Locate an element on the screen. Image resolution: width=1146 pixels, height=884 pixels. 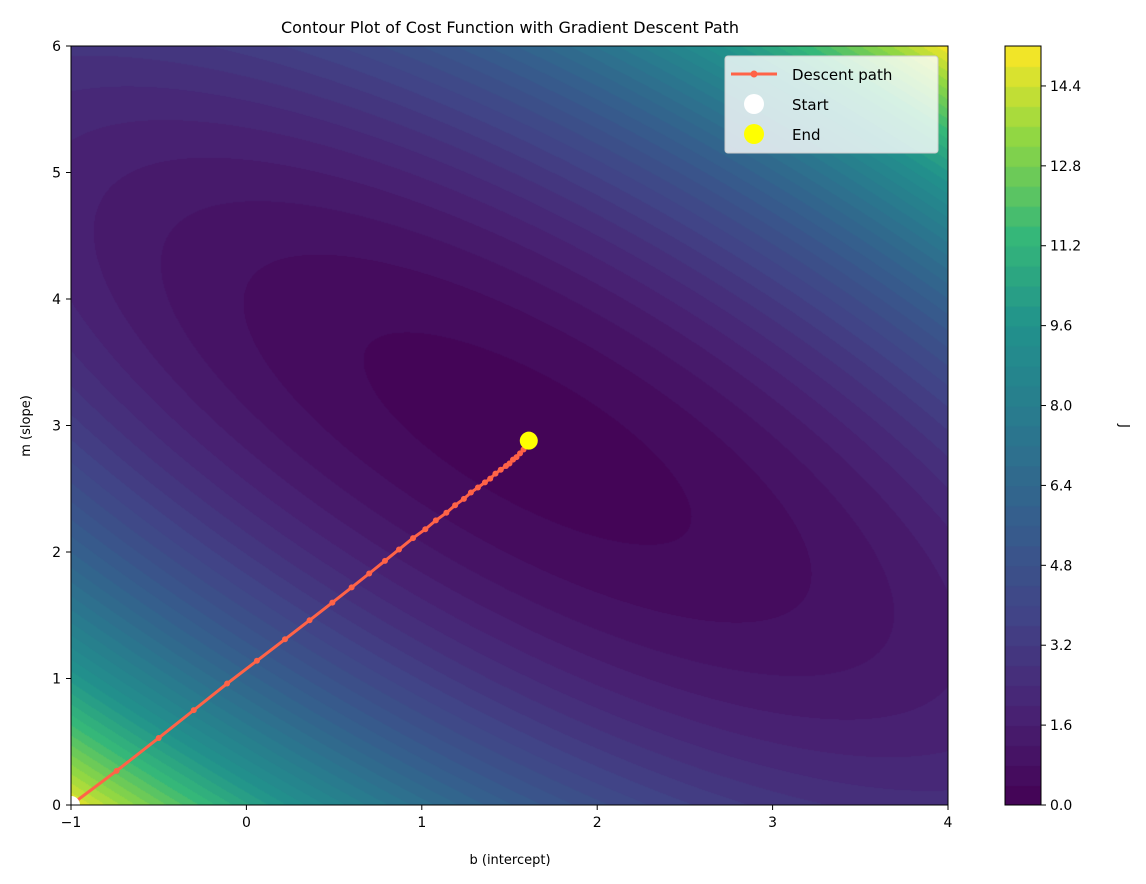
legend-start-marker is located at coordinates (754, 104).